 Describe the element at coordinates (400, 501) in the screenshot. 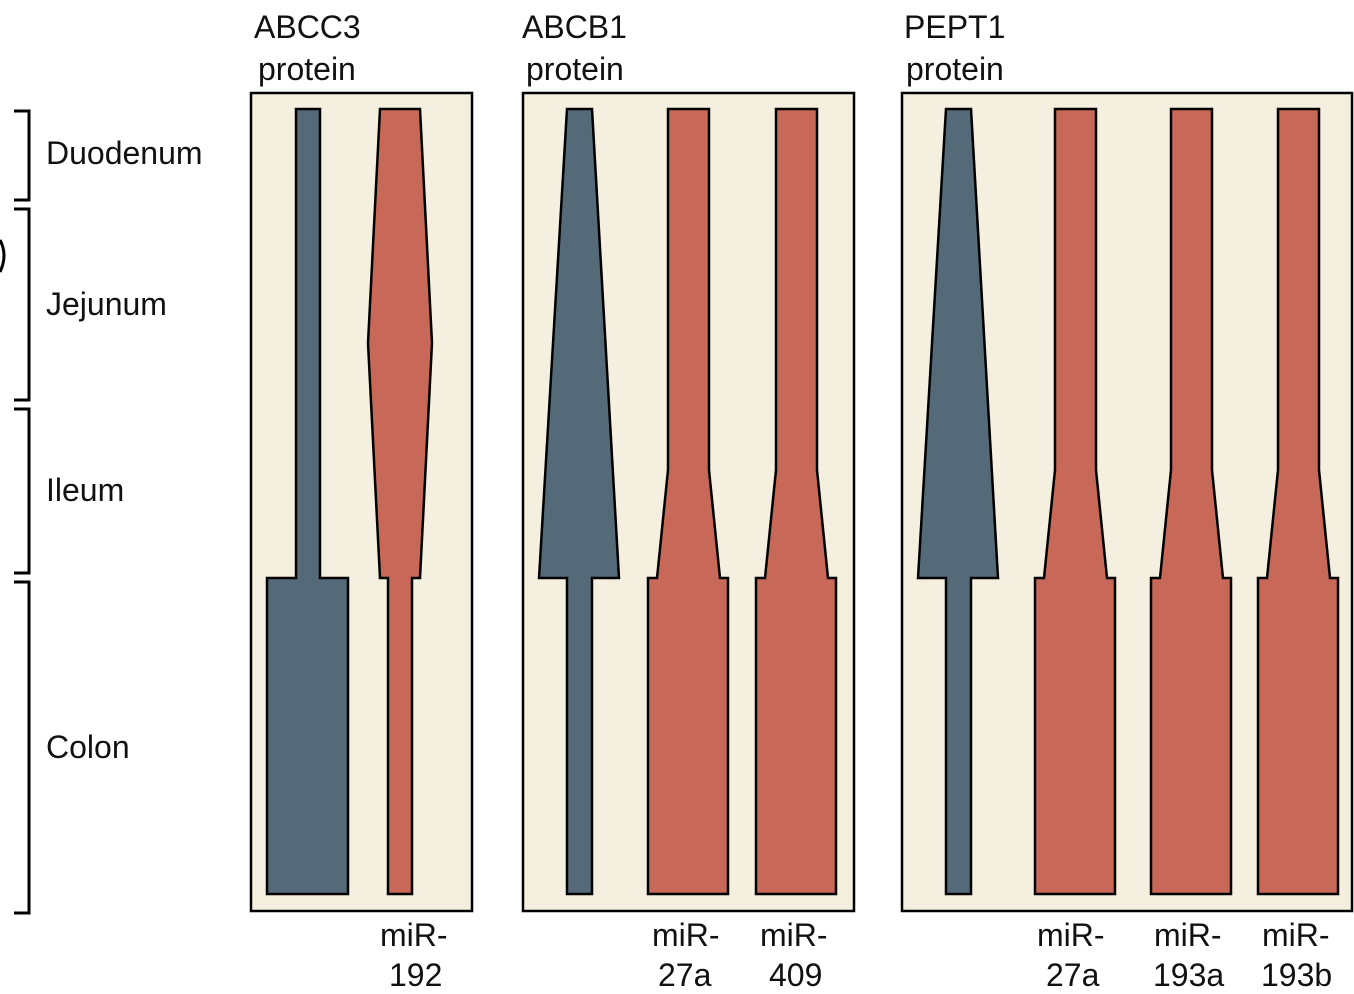

I see `mir-192-shape` at that location.